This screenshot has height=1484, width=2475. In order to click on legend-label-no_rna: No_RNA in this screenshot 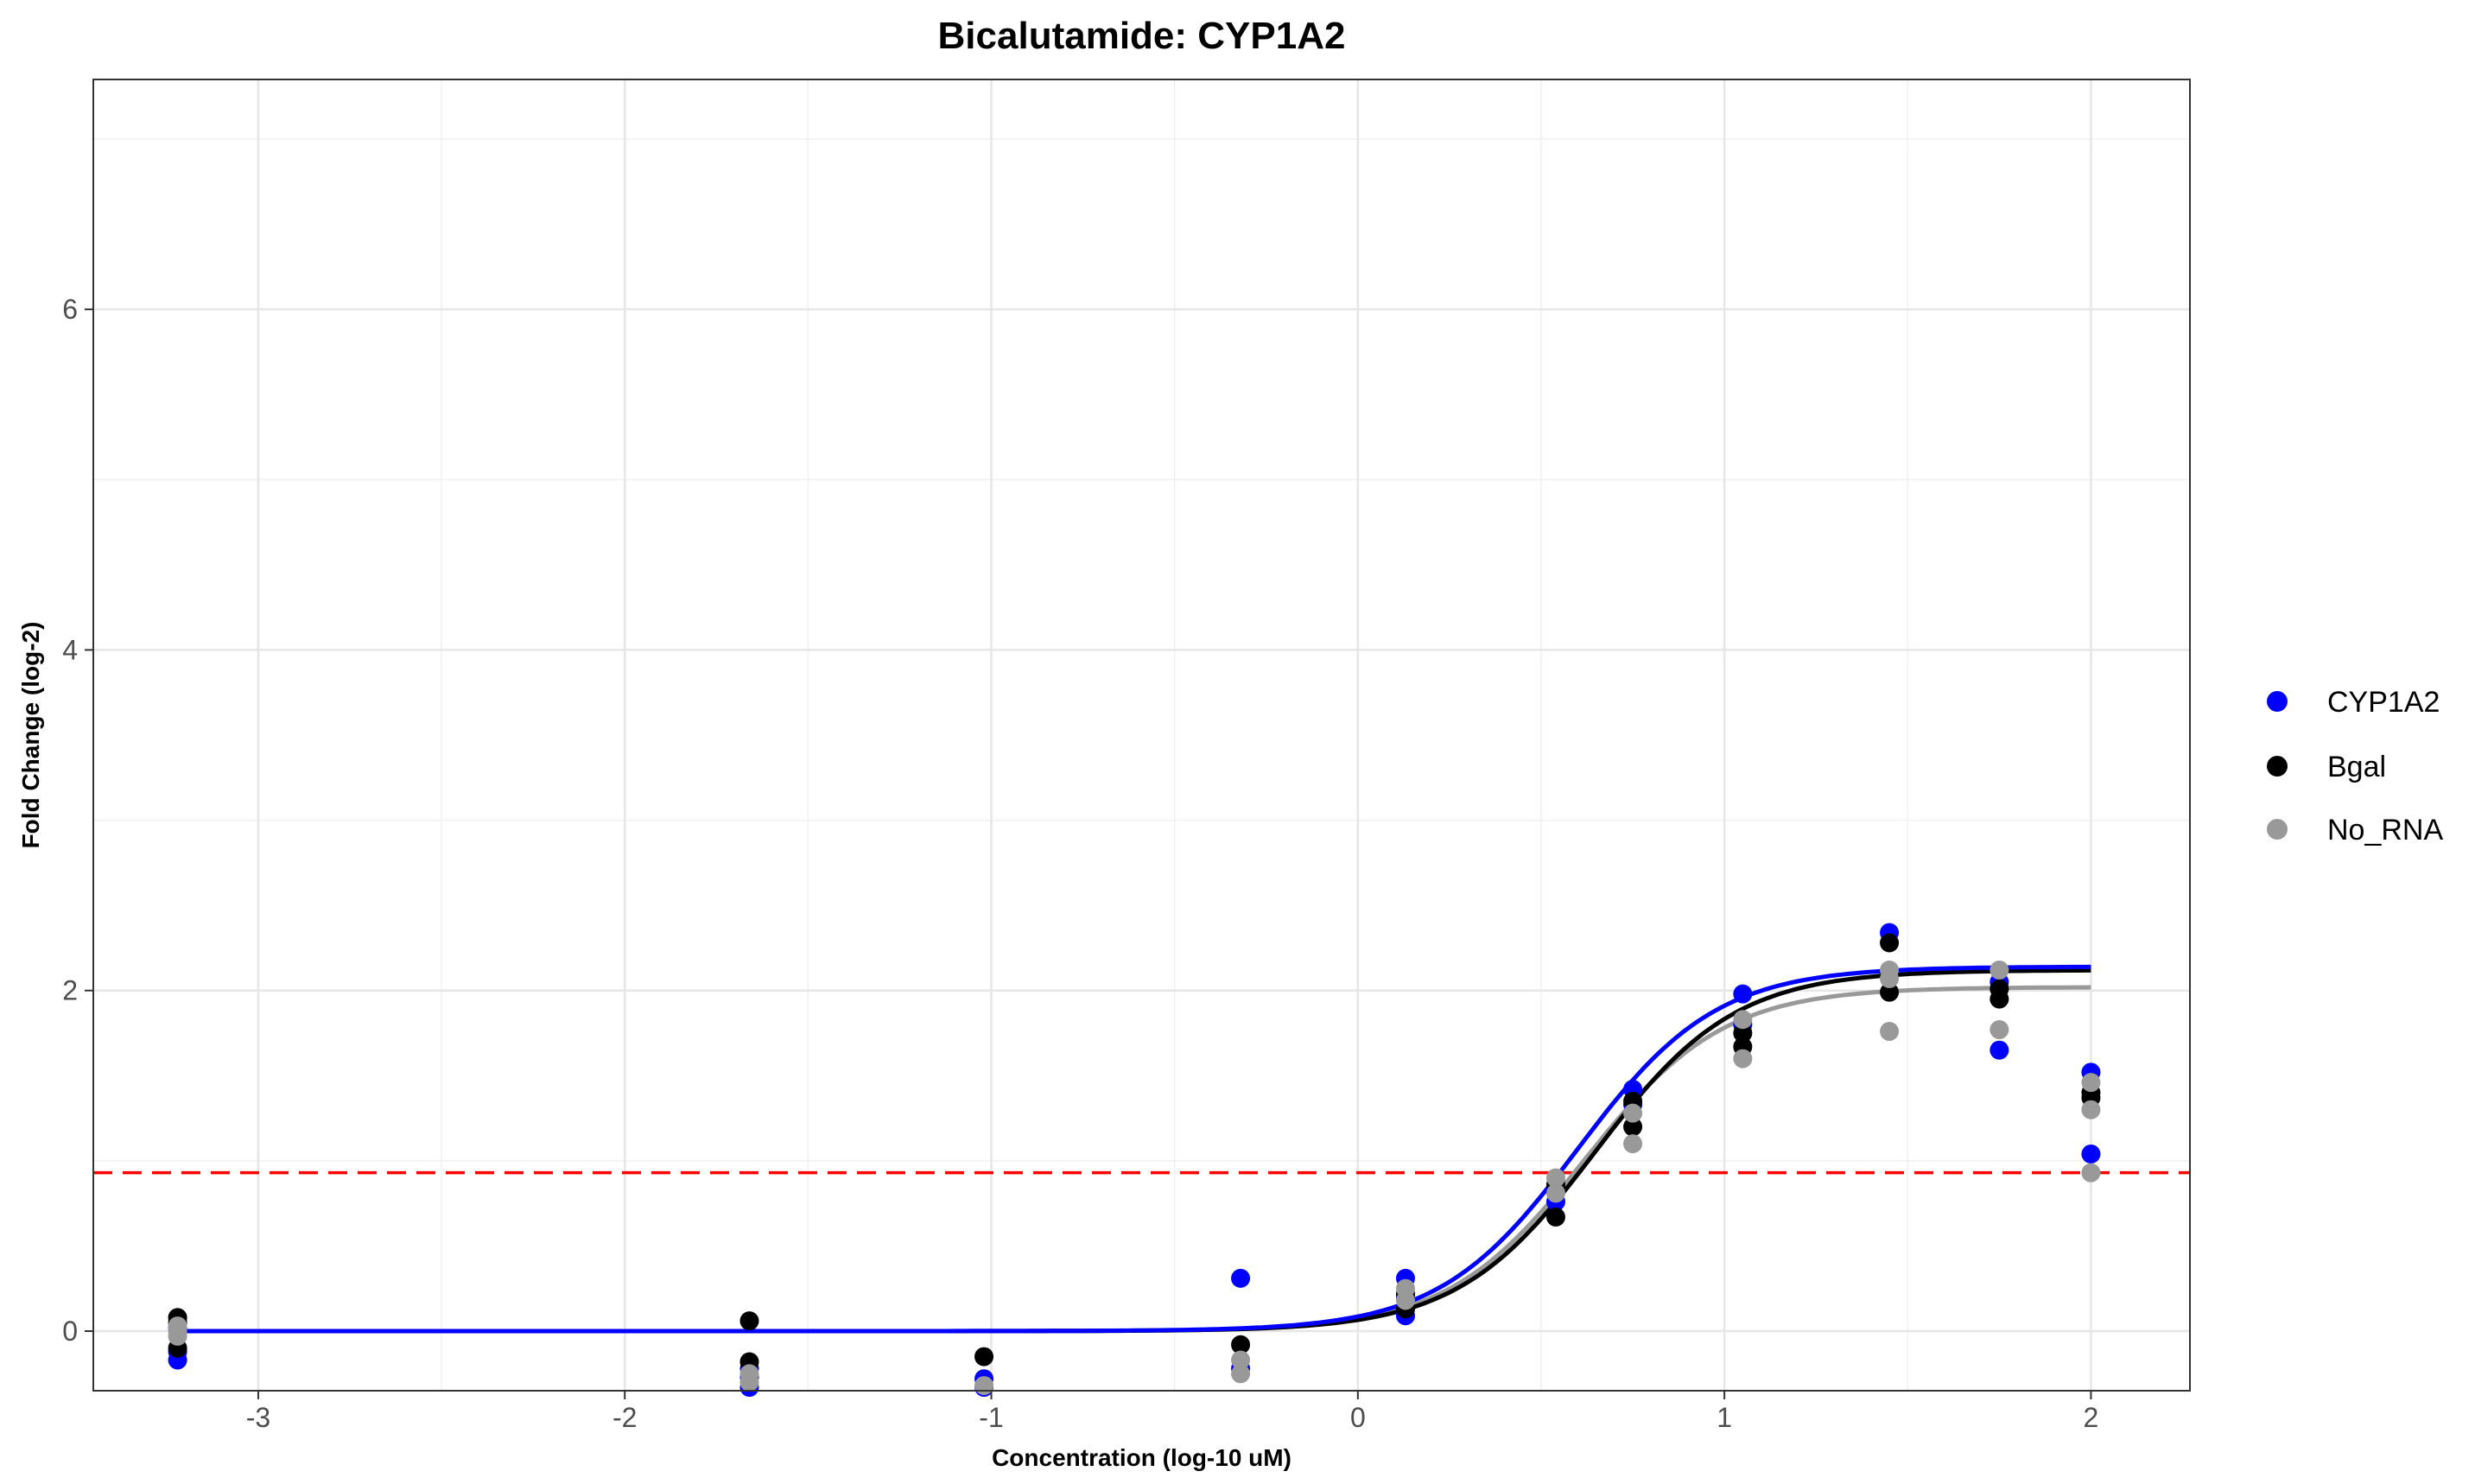, I will do `click(2385, 830)`.